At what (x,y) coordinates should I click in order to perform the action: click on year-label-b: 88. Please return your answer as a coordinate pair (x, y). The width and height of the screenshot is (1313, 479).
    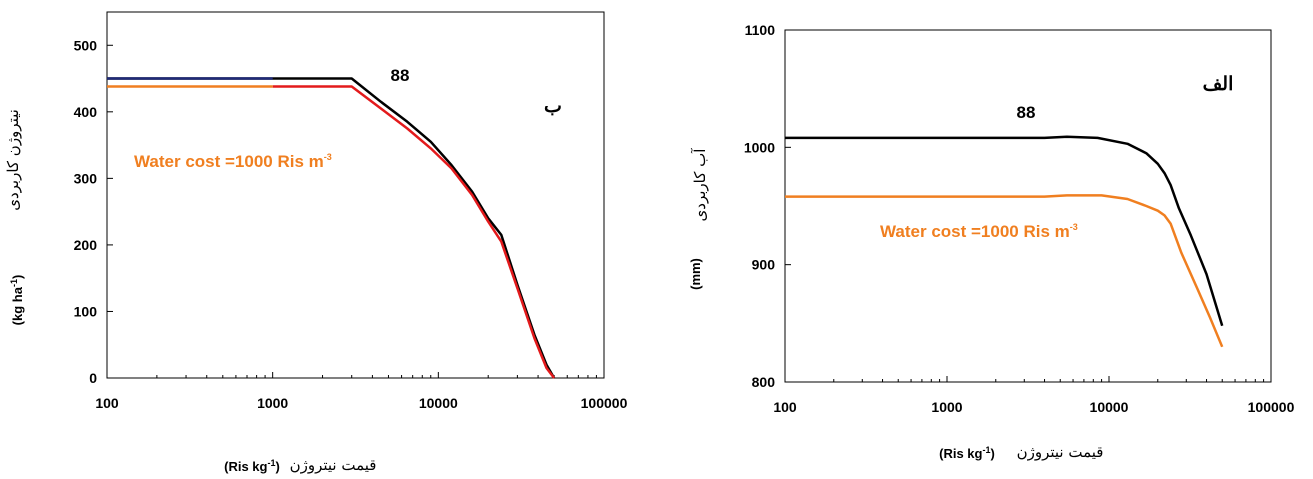
    Looking at the image, I should click on (400, 75).